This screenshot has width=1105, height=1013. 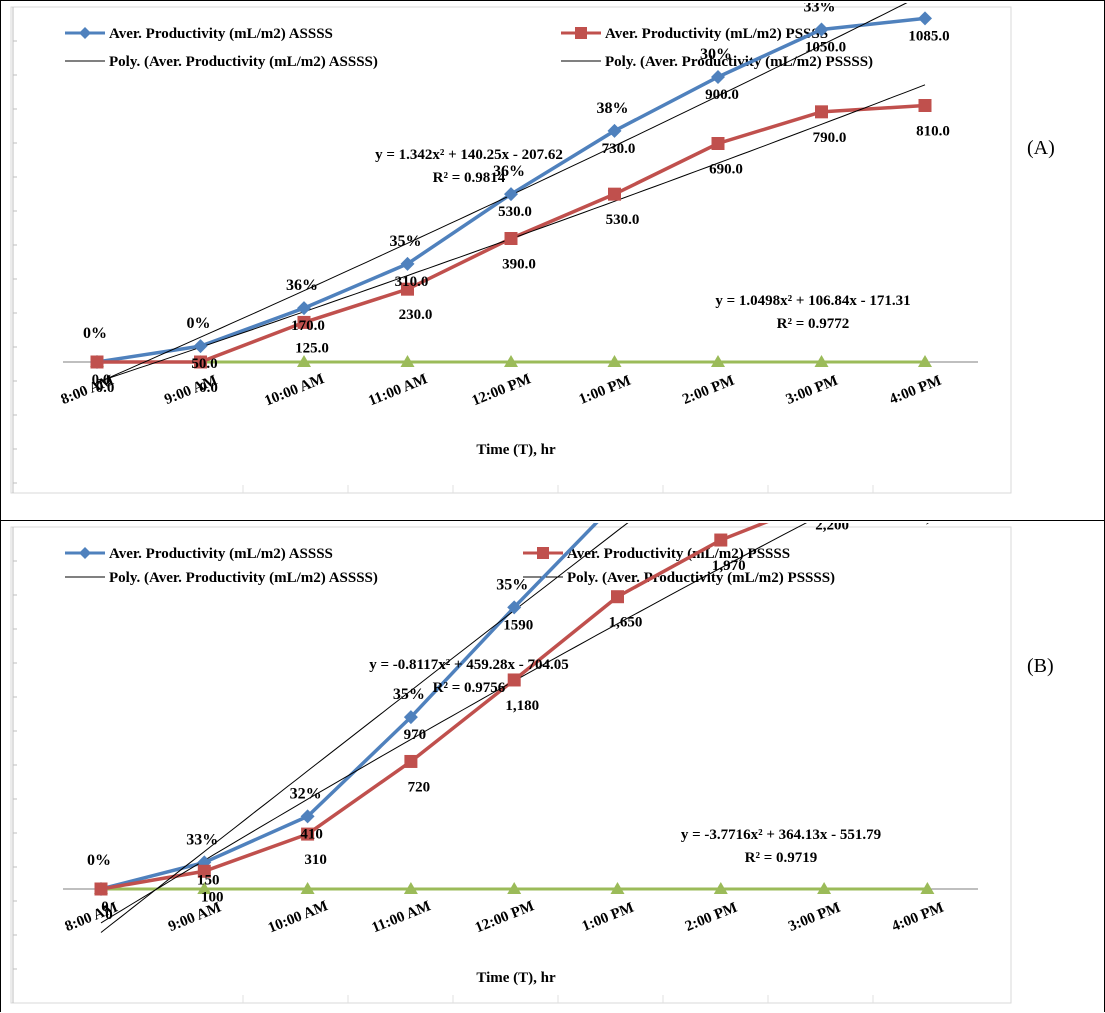 I want to click on trendline-equation-asssss: y = 1.342x² + 140.25x - 207.62, so click(x=469, y=155).